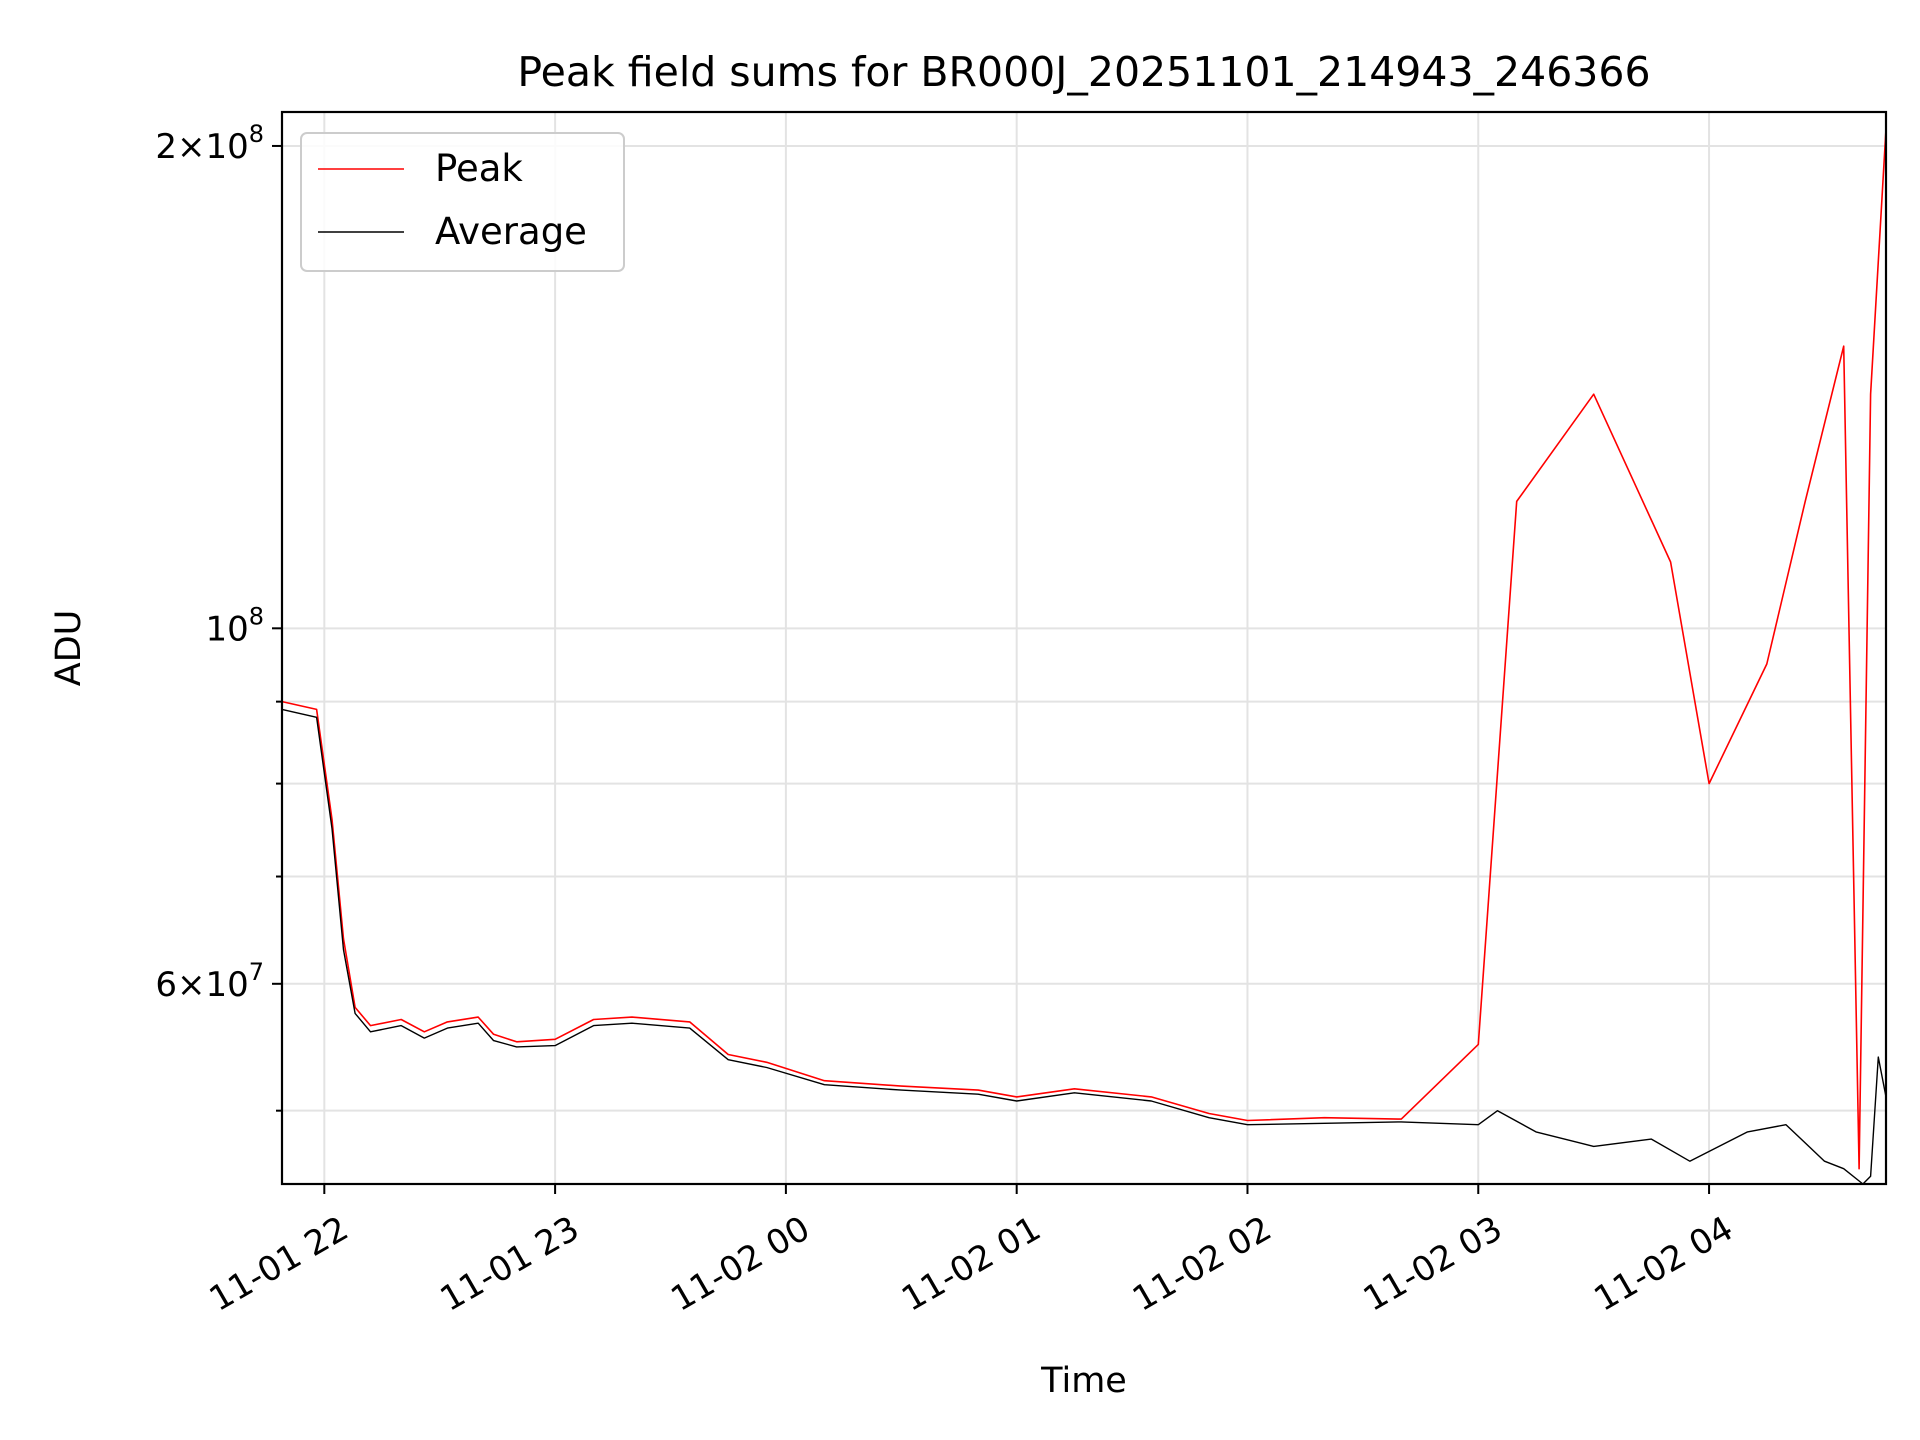  I want to click on y-tick-label: 6×107, so click(209, 981).